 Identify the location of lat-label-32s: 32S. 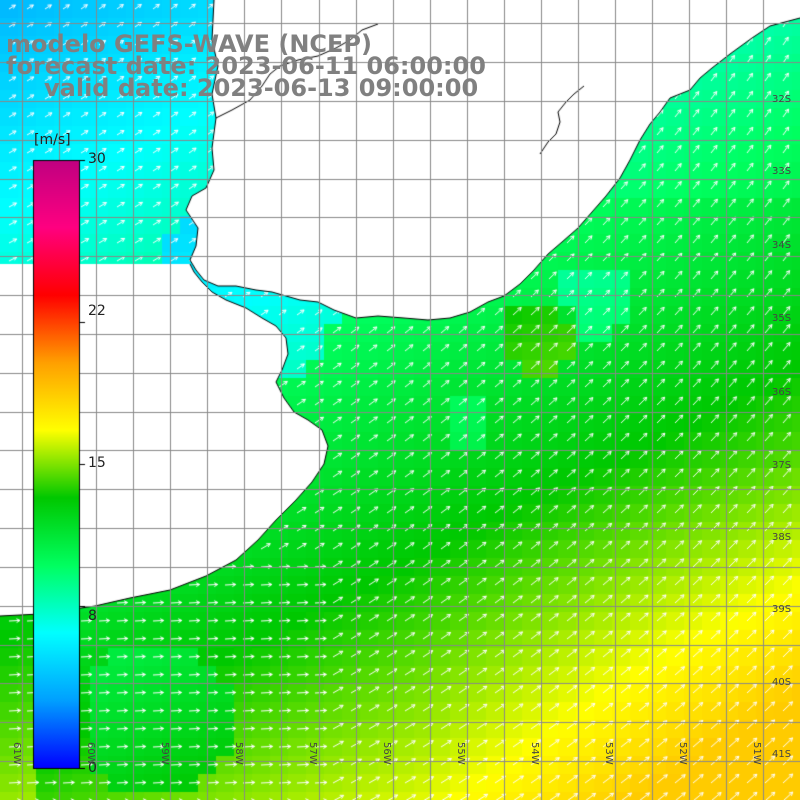
(782, 99).